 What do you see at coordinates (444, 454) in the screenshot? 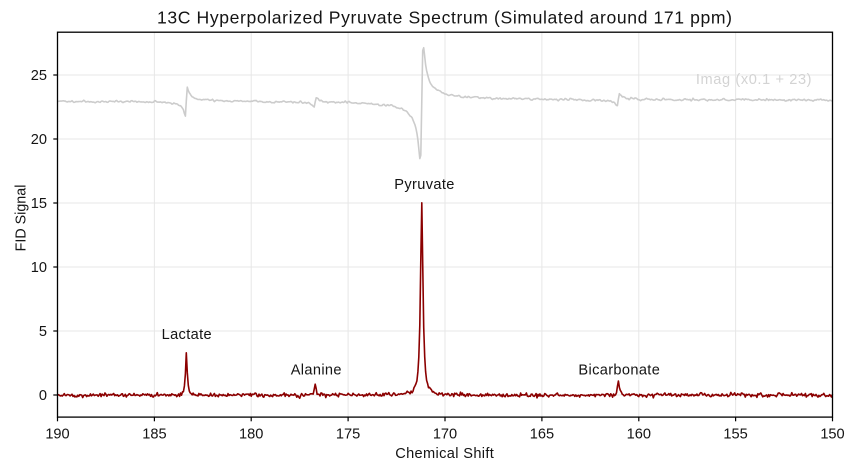
I see `svg-text: Chemical Shift` at bounding box center [444, 454].